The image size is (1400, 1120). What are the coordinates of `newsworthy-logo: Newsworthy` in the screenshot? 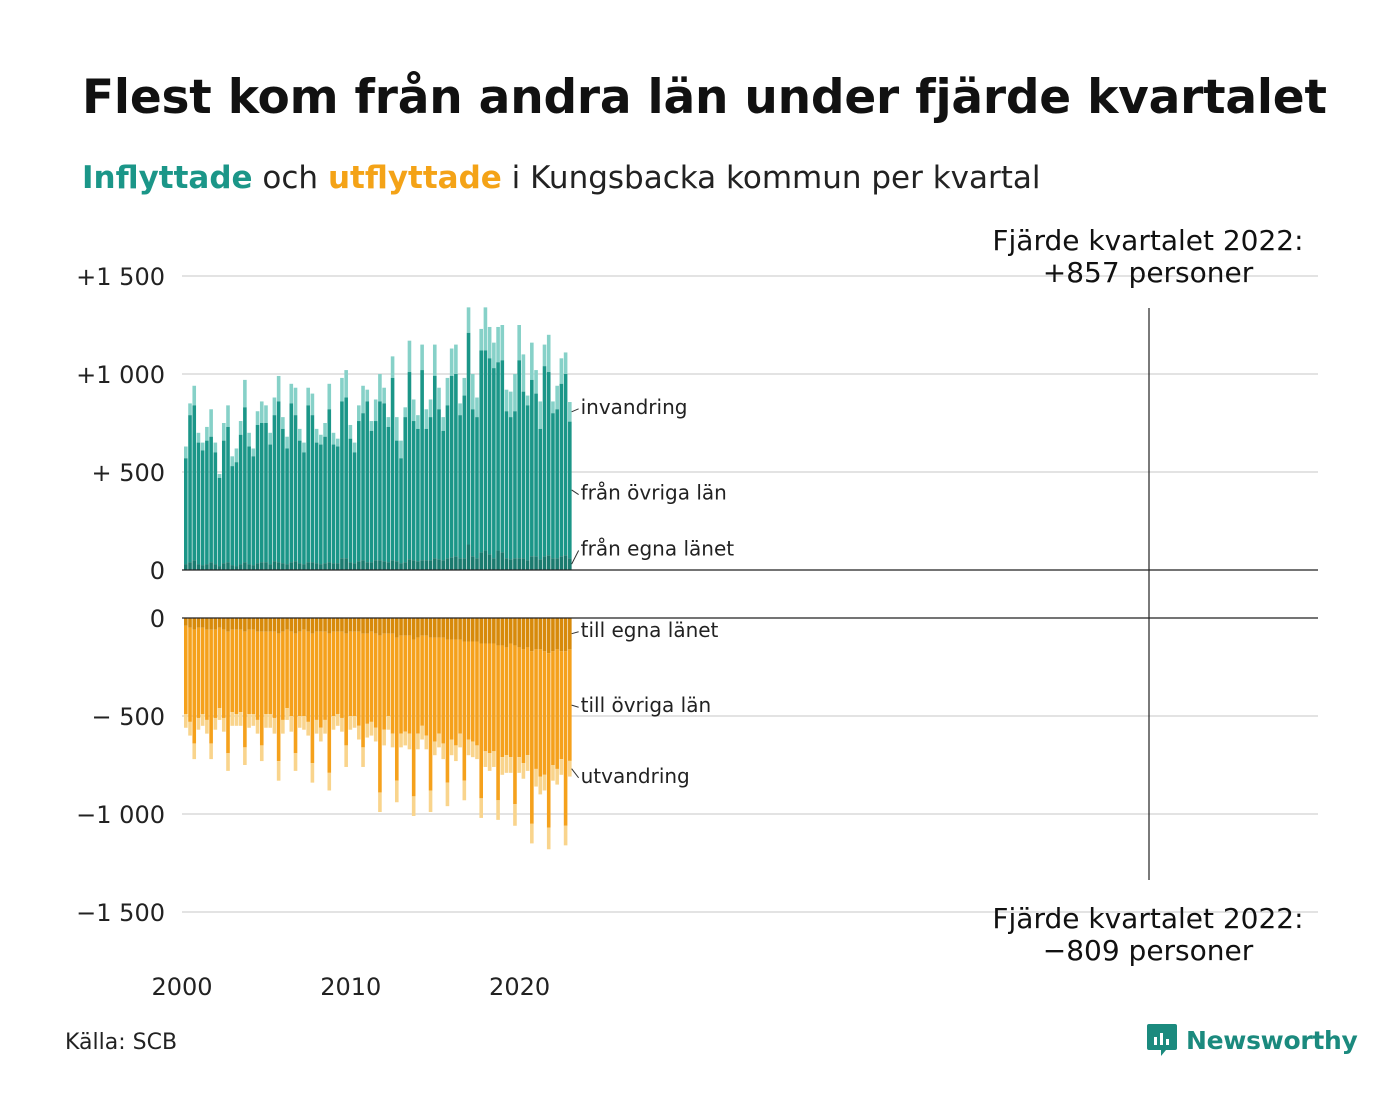 It's located at (1252, 1040).